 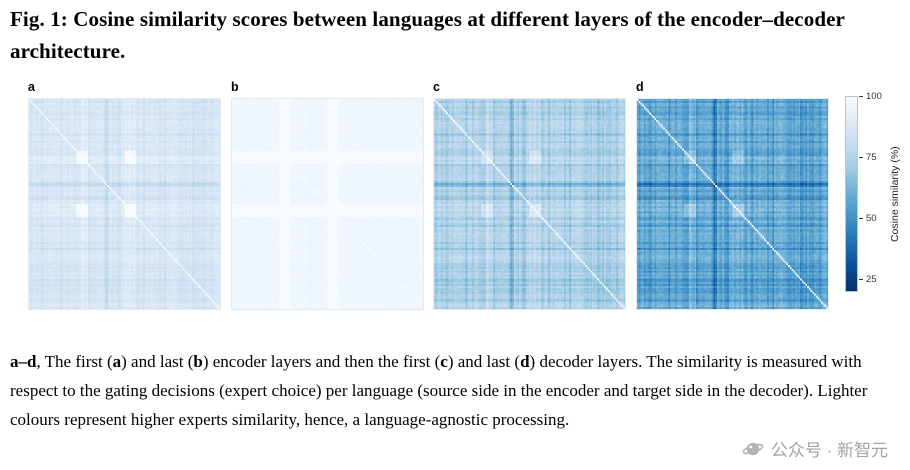 What do you see at coordinates (878, 192) in the screenshot?
I see `colorbar-ticks: 100 75 50 25` at bounding box center [878, 192].